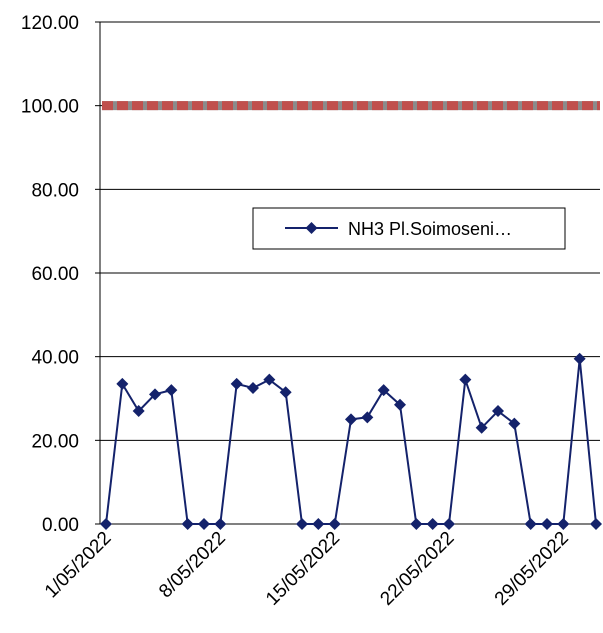 Image resolution: width=603 pixels, height=633 pixels. What do you see at coordinates (417, 569) in the screenshot?
I see `x-tick-label: 22/05/2022` at bounding box center [417, 569].